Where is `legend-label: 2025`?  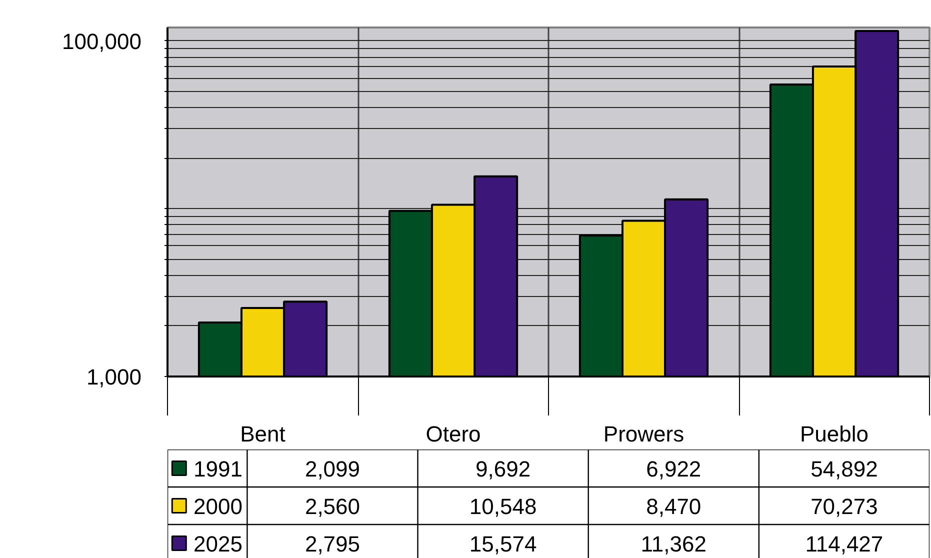
legend-label: 2025 is located at coordinates (218, 543).